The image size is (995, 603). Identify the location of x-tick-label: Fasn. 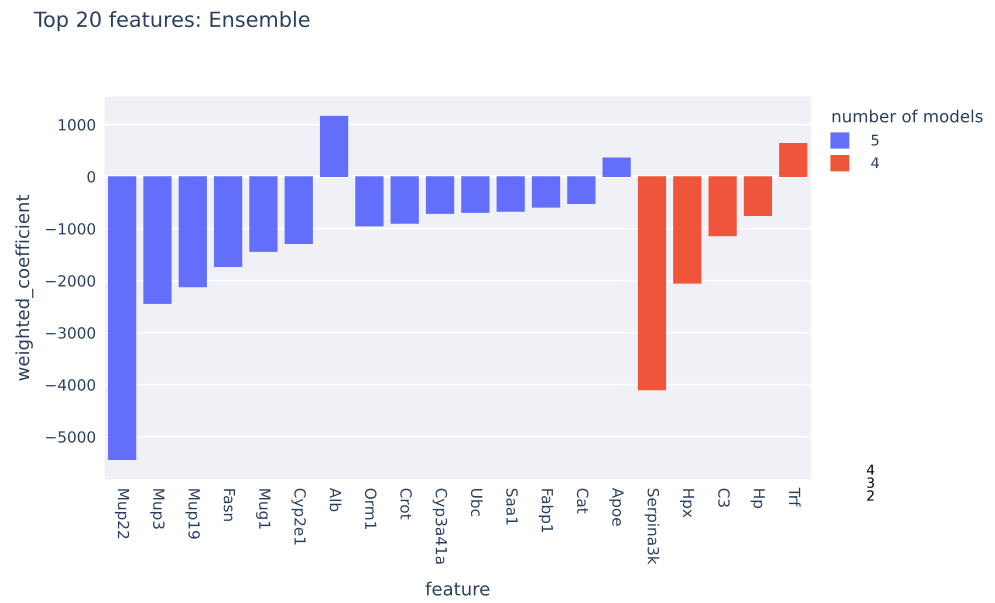
(230, 505).